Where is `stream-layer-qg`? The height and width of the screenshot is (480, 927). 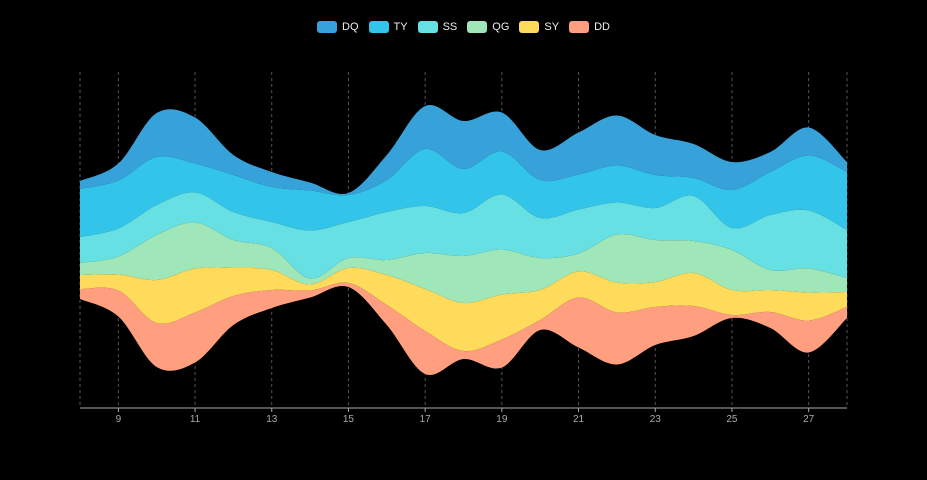
stream-layer-qg is located at coordinates (463, 263).